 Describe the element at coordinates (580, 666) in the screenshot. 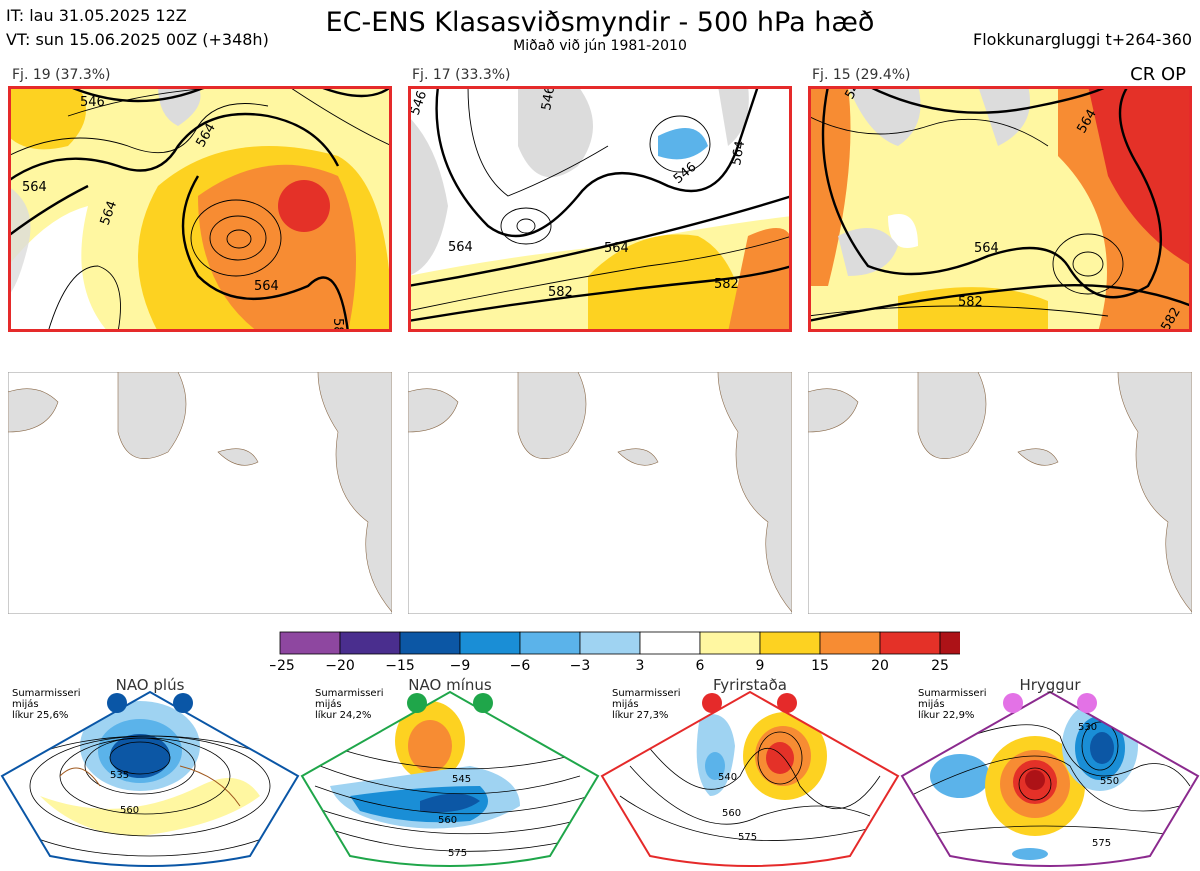

I see `colorbar-tick-label: −3` at that location.